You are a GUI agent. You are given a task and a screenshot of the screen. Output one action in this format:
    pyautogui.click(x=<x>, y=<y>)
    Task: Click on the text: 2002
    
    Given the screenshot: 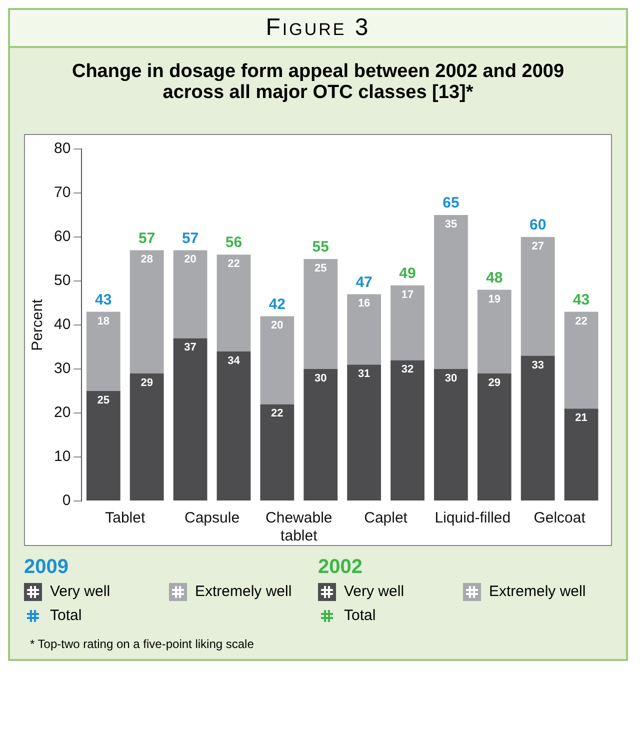 What is the action you would take?
    pyautogui.click(x=341, y=567)
    